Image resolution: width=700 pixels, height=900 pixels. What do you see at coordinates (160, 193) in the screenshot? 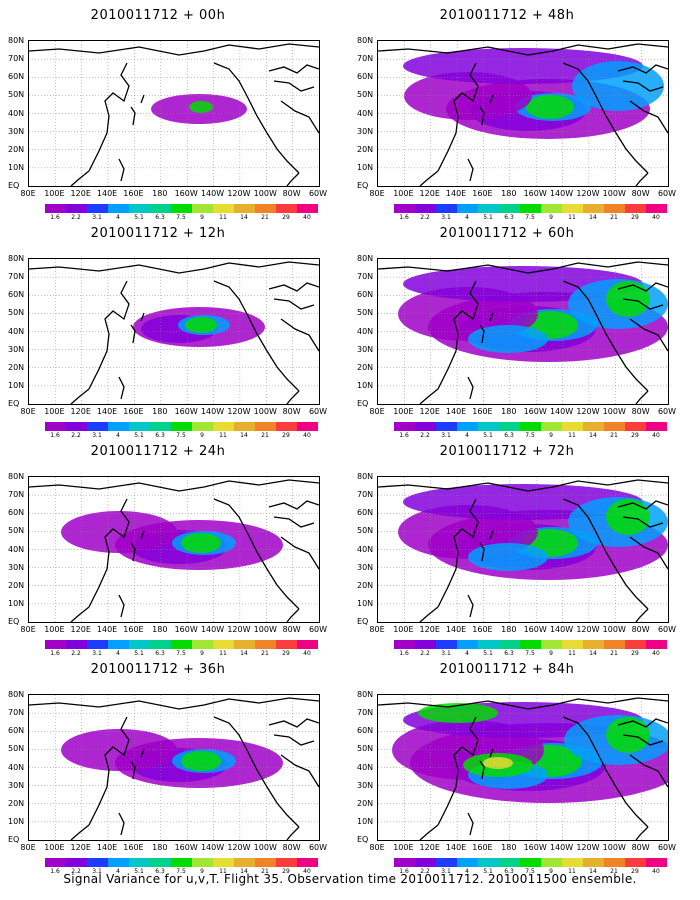
I see `longitude-label: 180` at bounding box center [160, 193].